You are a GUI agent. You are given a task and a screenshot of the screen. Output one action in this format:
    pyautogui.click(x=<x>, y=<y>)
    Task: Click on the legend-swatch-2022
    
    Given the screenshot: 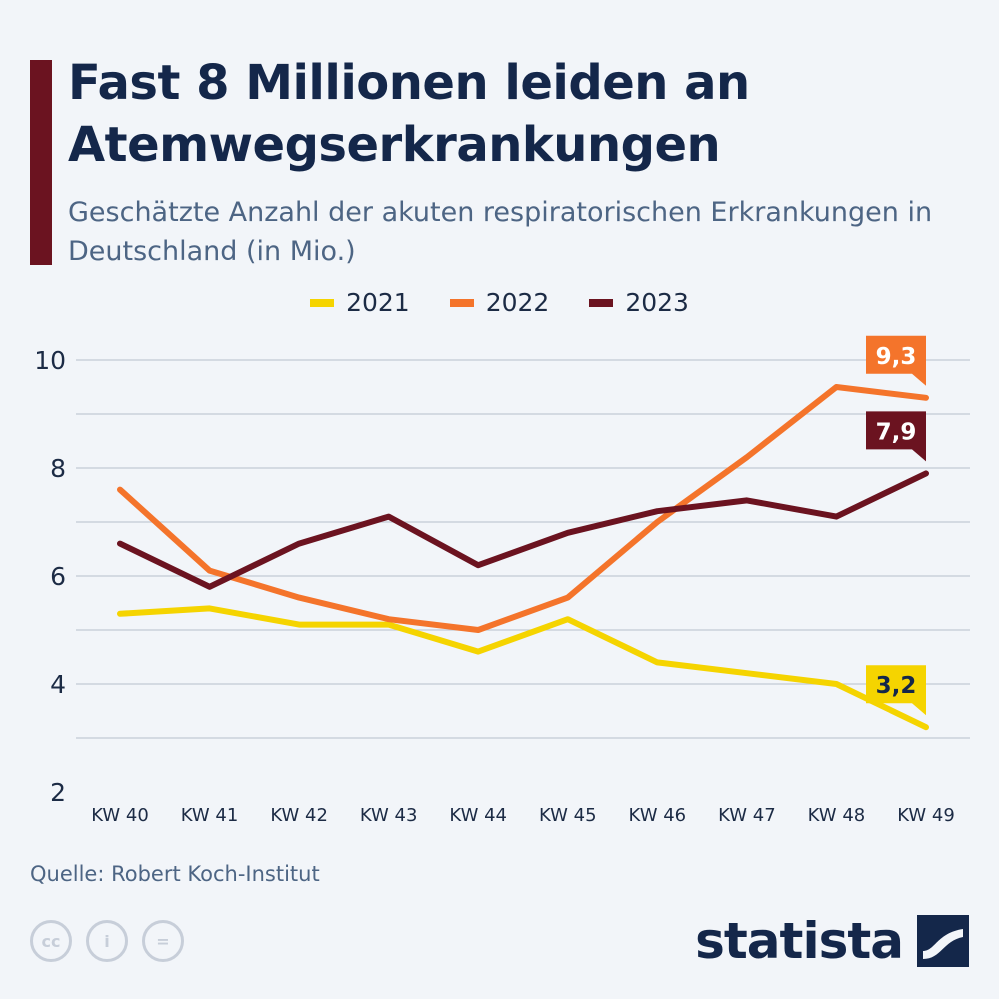 What is the action you would take?
    pyautogui.click(x=461, y=302)
    